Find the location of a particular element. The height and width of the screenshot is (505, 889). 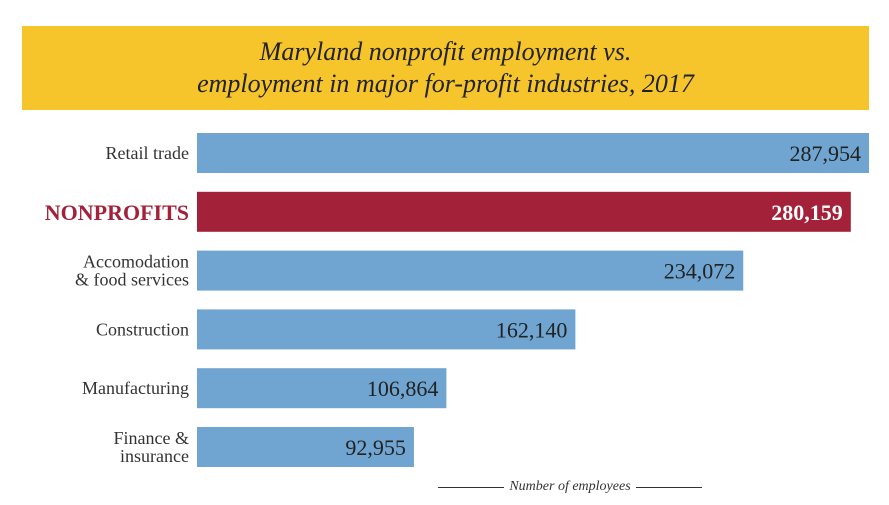

category-label-retail-trade: Retail trade is located at coordinates (147, 153).